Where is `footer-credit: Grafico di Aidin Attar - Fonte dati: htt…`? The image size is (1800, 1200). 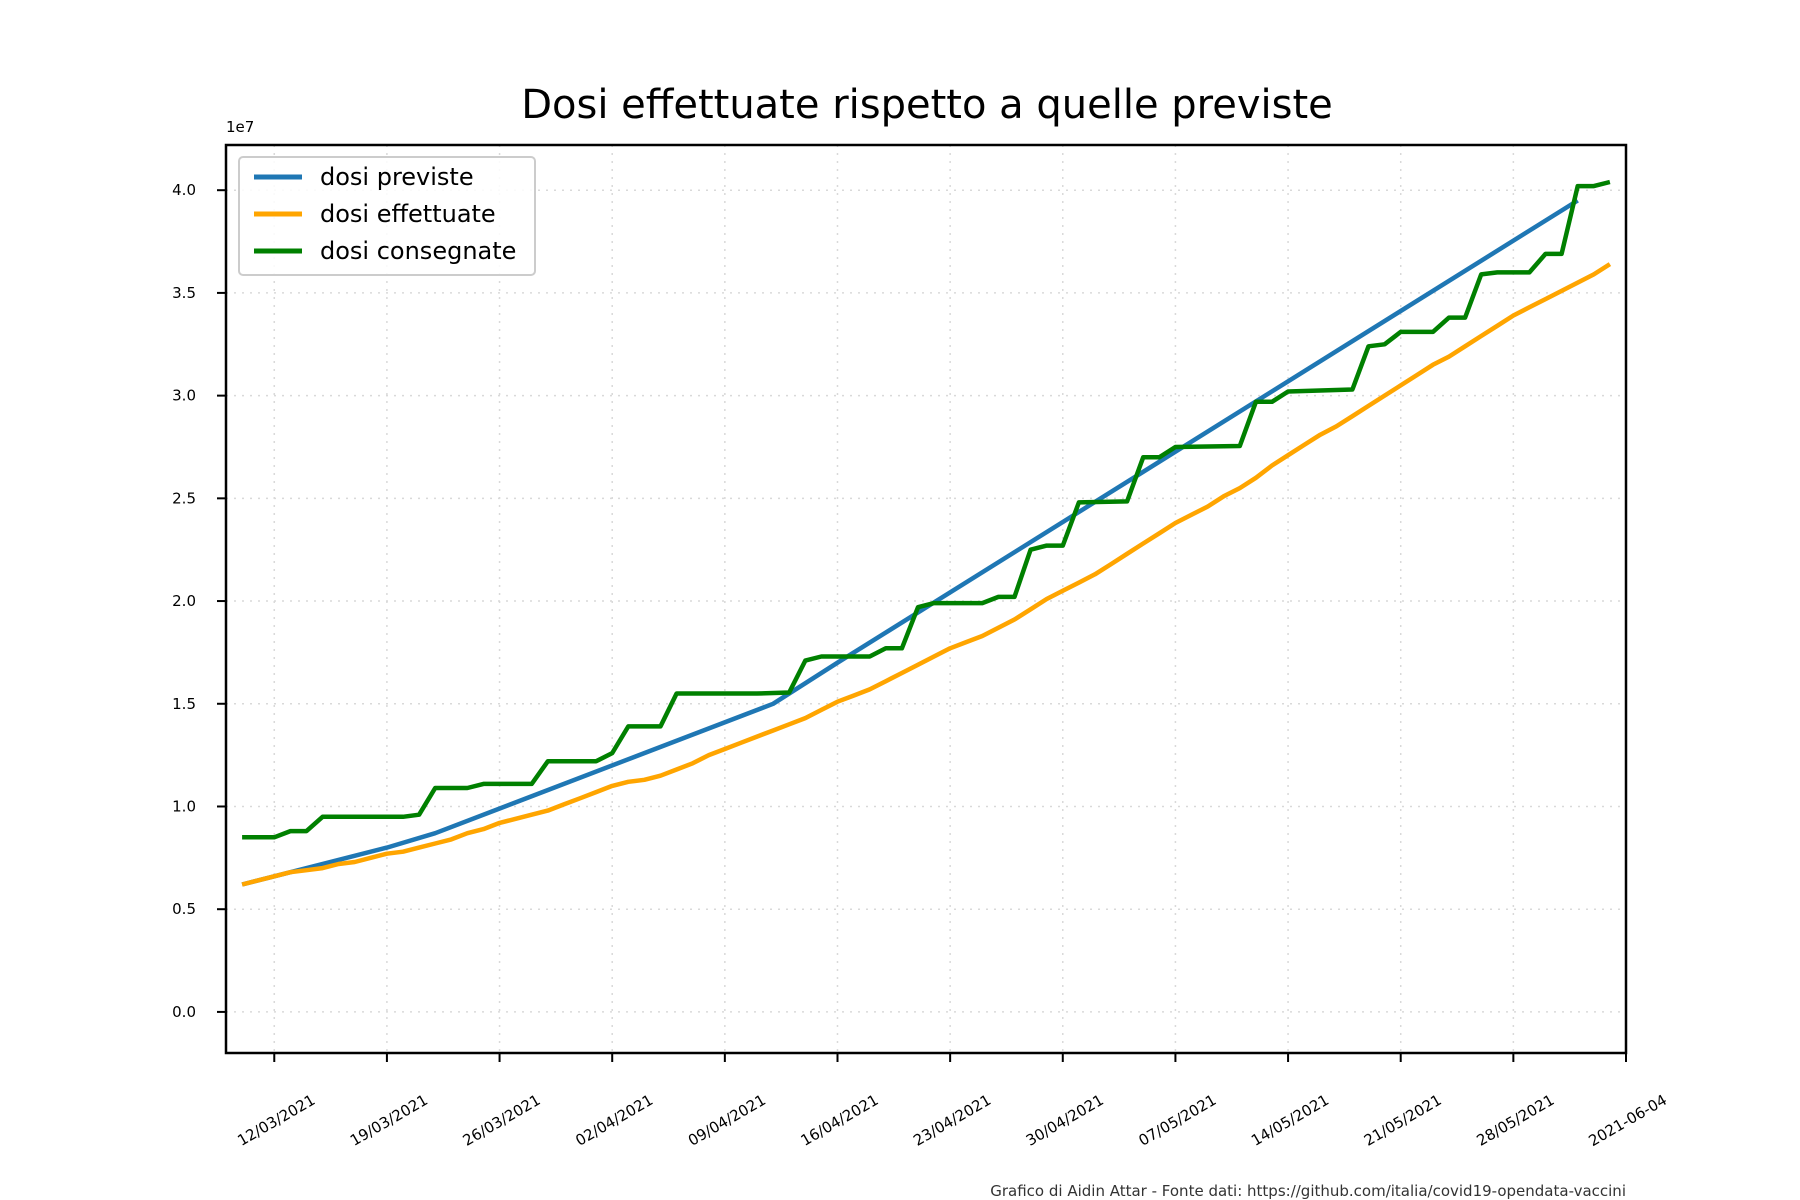 footer-credit: Grafico di Aidin Attar - Fonte dati: htt… is located at coordinates (1308, 1191).